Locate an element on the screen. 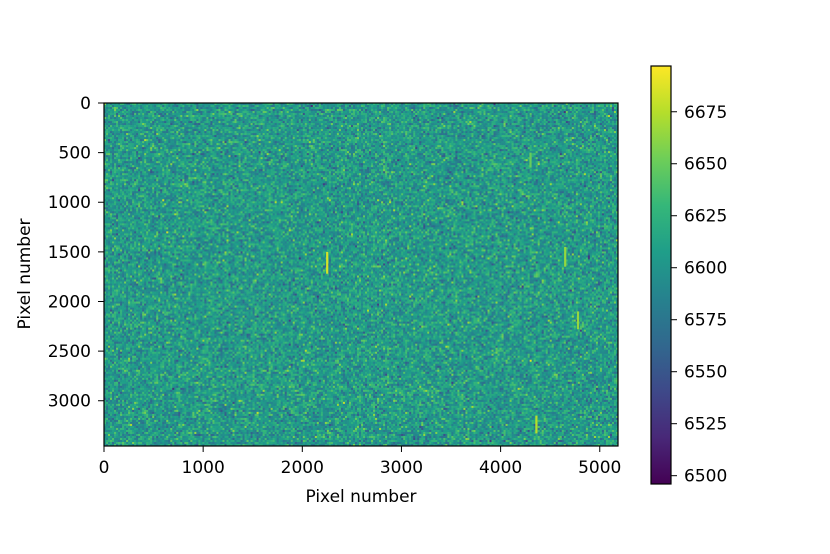  x-tick-label: 0 is located at coordinates (104, 468).